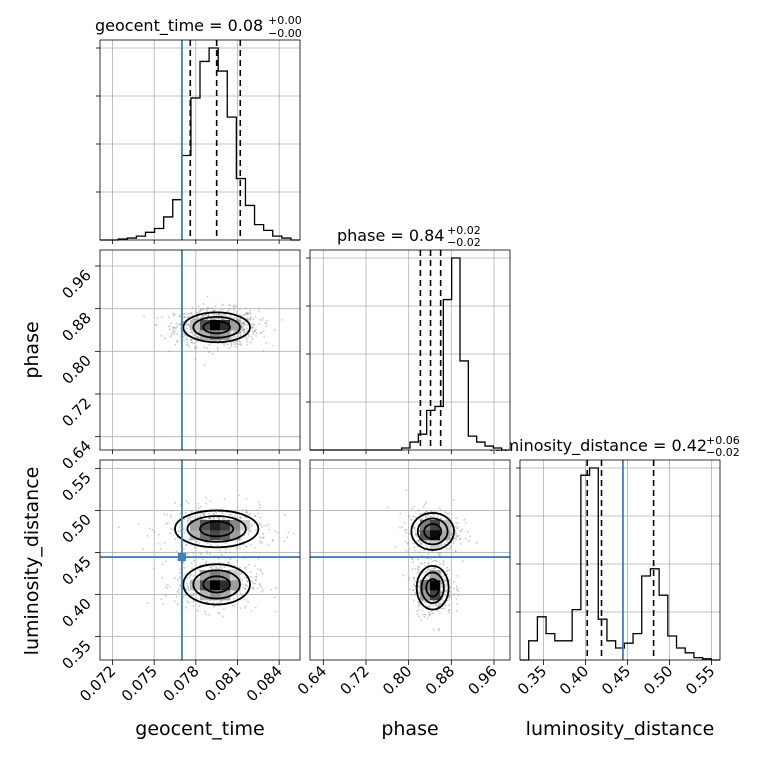  I want to click on hist2d-geocent-time-vs-luminosity-distance, so click(200, 560).